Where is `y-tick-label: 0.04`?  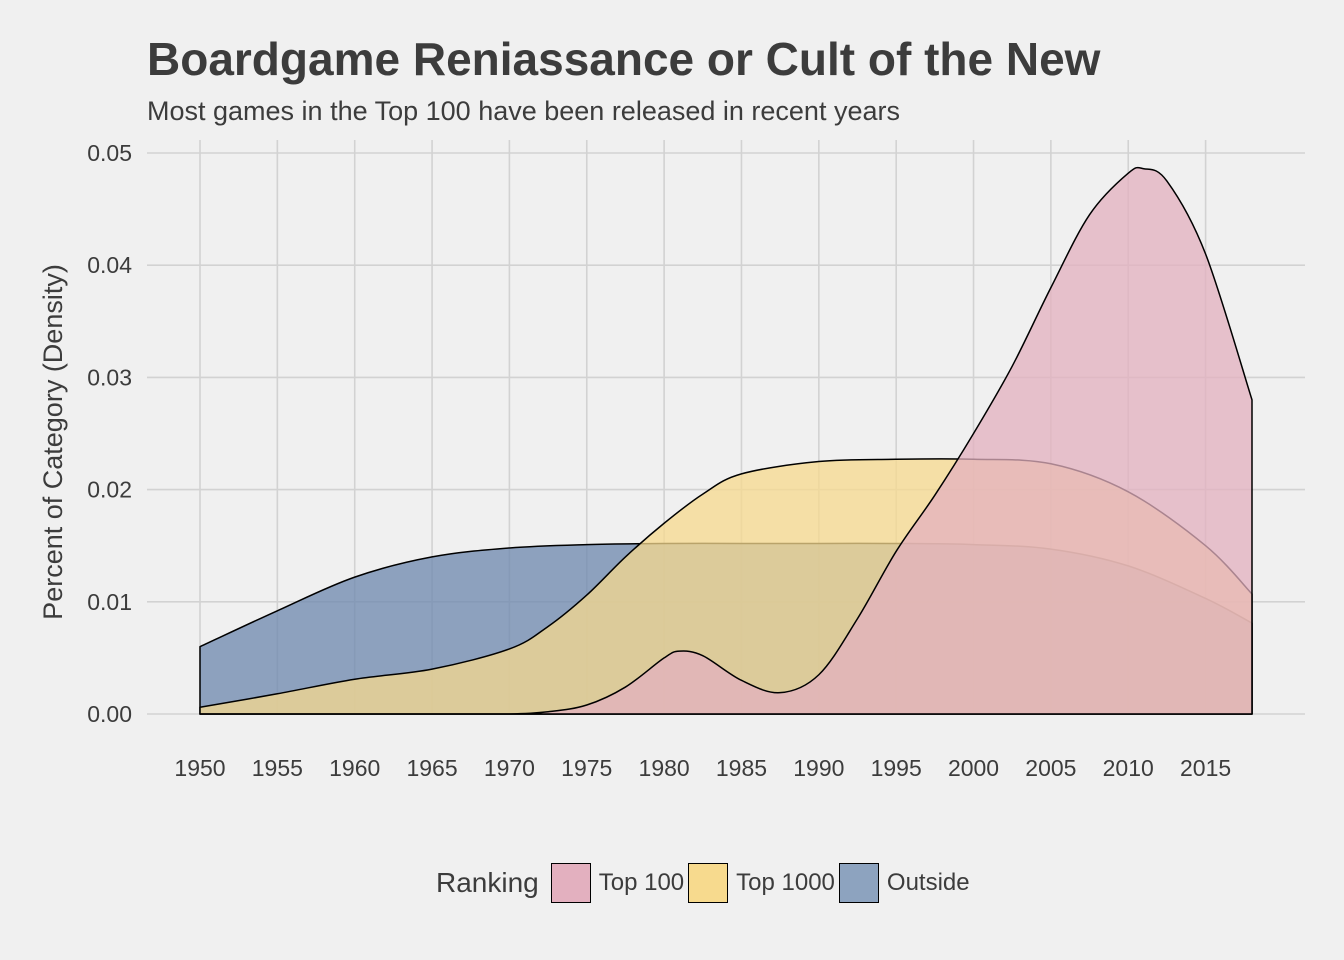
y-tick-label: 0.04 is located at coordinates (109, 265).